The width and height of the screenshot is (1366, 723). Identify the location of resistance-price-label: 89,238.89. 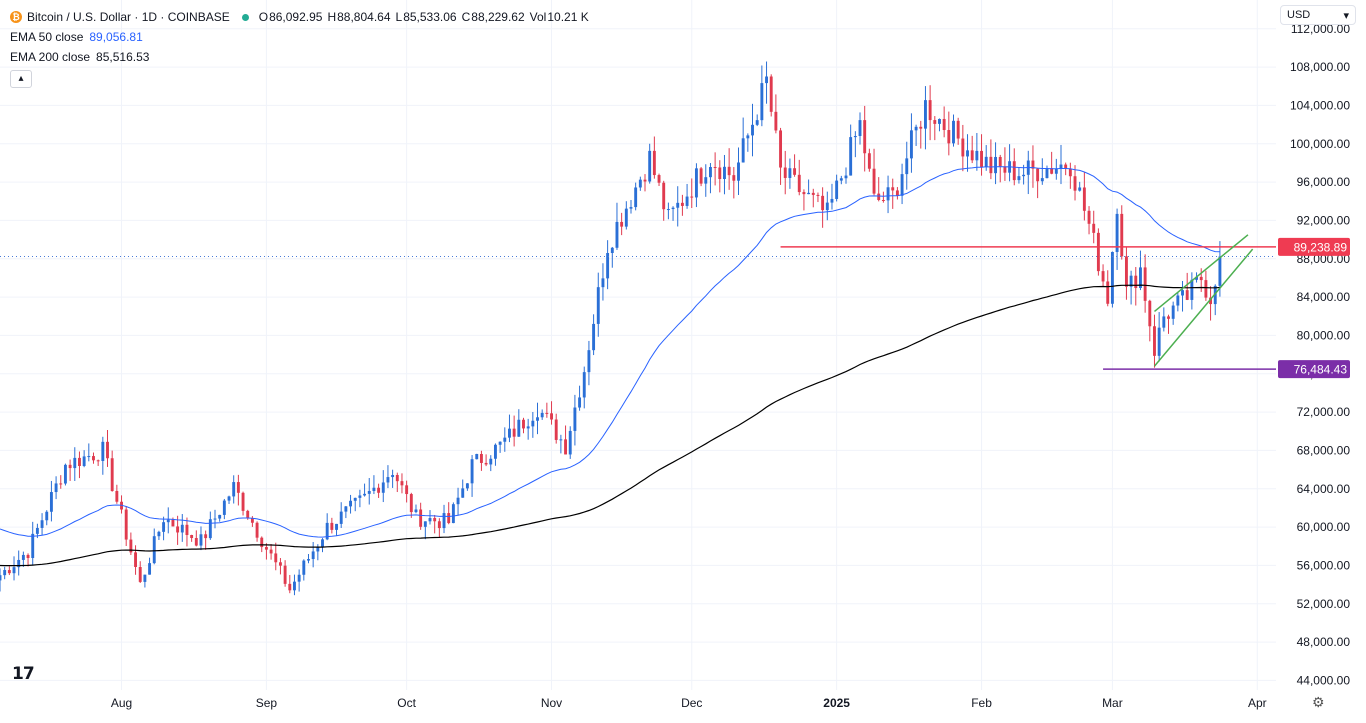
(1314, 246).